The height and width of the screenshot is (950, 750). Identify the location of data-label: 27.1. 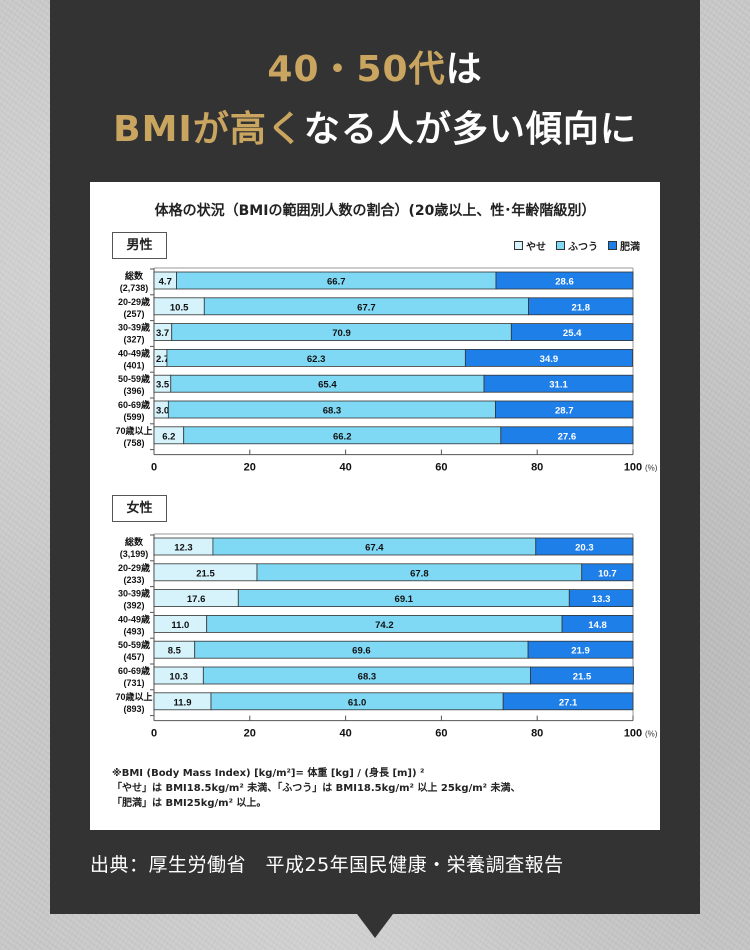
(568, 702).